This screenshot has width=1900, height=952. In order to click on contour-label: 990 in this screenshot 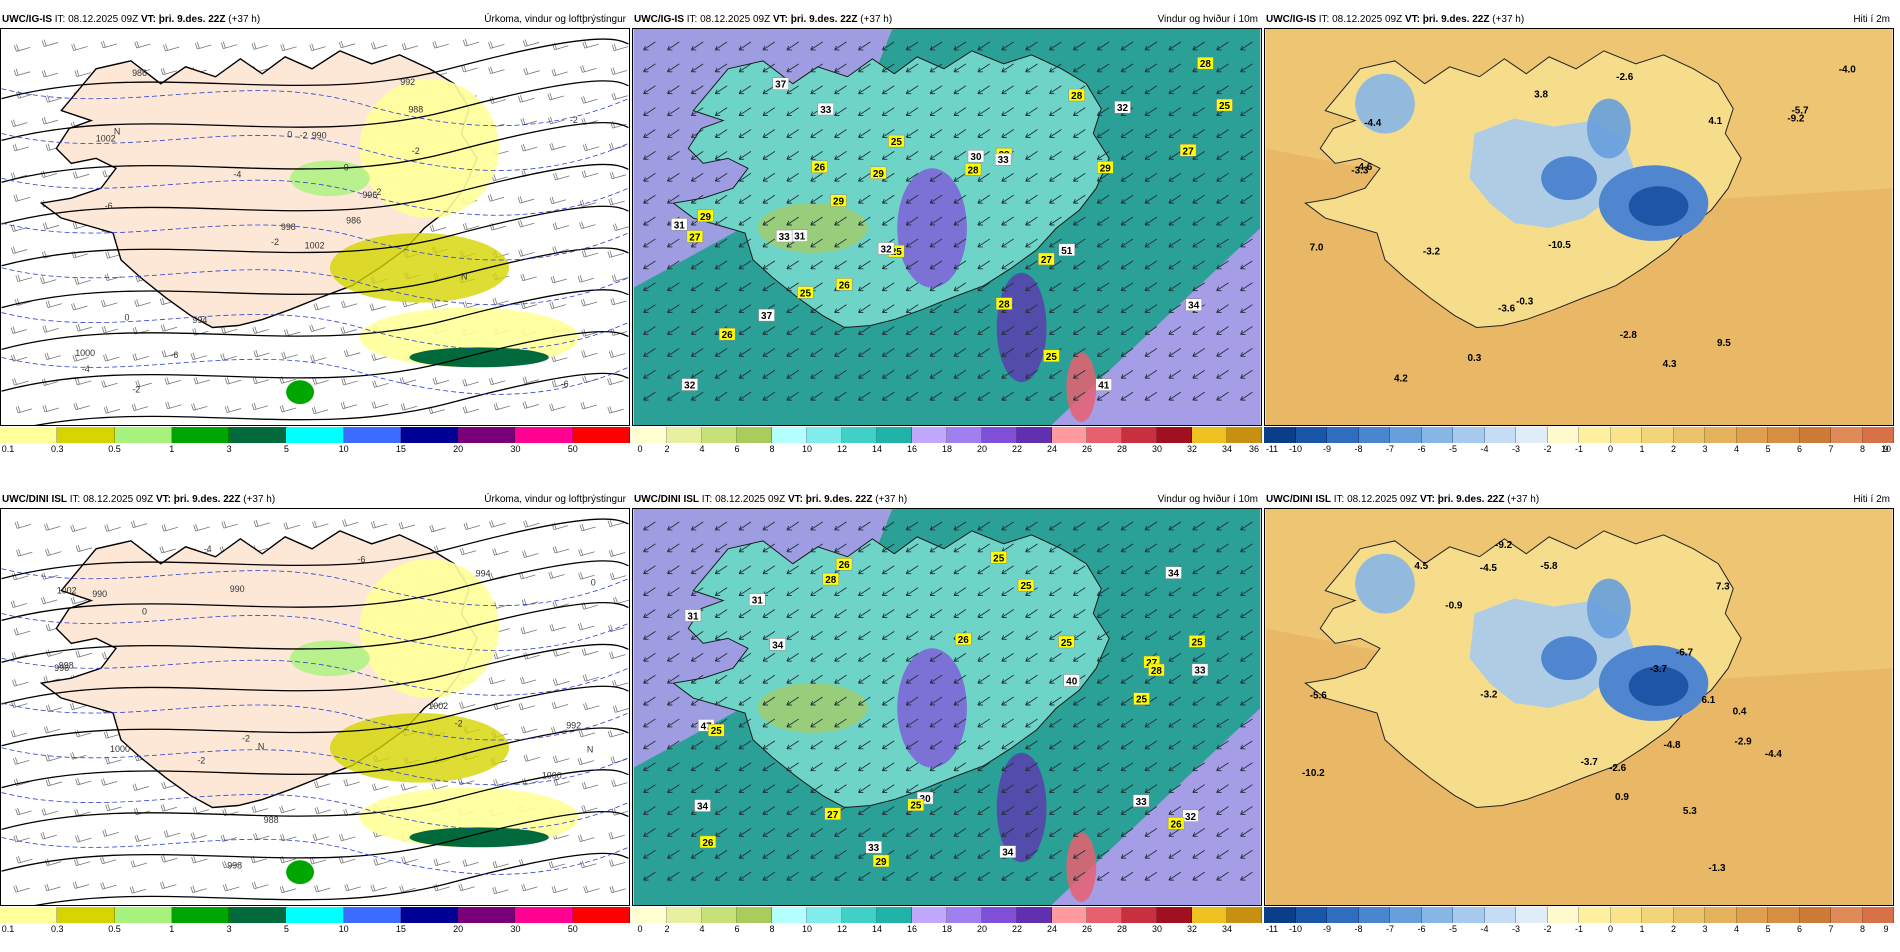, I will do `click(319, 135)`.